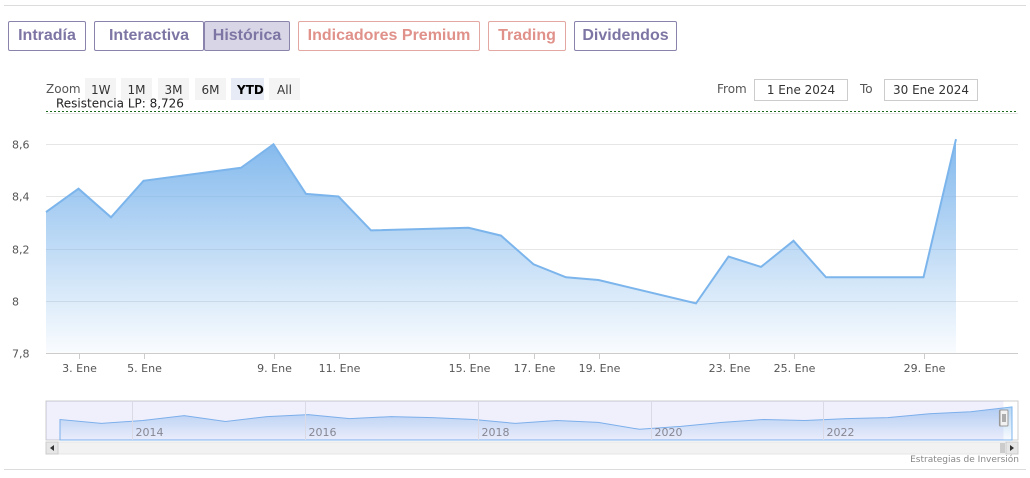  What do you see at coordinates (470, 368) in the screenshot?
I see `x-tick-label: 15. Ene` at bounding box center [470, 368].